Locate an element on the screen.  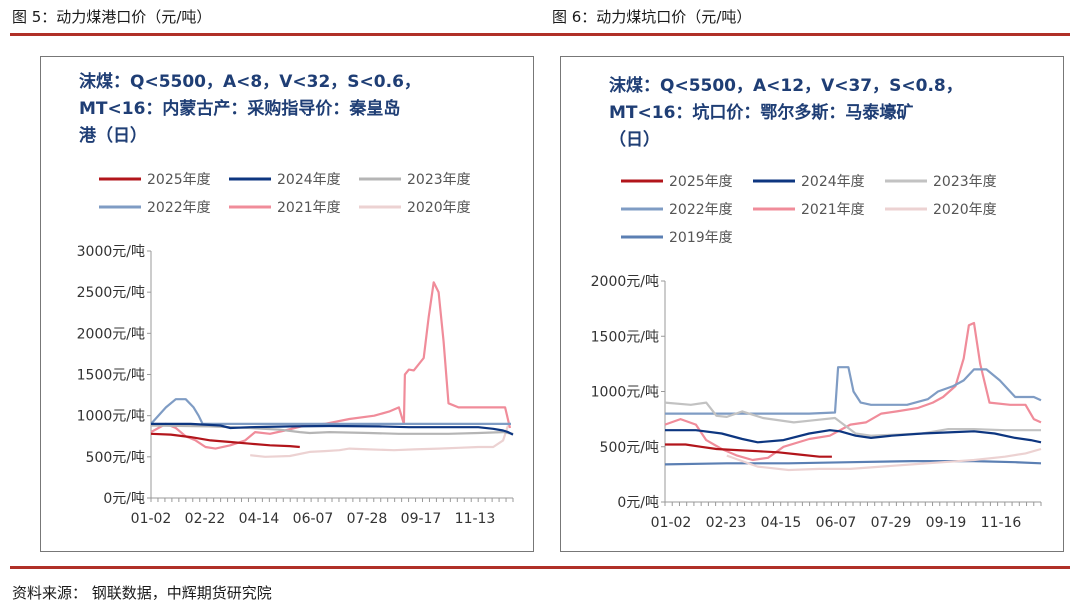
chart-5-title-line: 沫煤：Q<5500，A<8，V<32，S<0.6， is located at coordinates (250, 81).